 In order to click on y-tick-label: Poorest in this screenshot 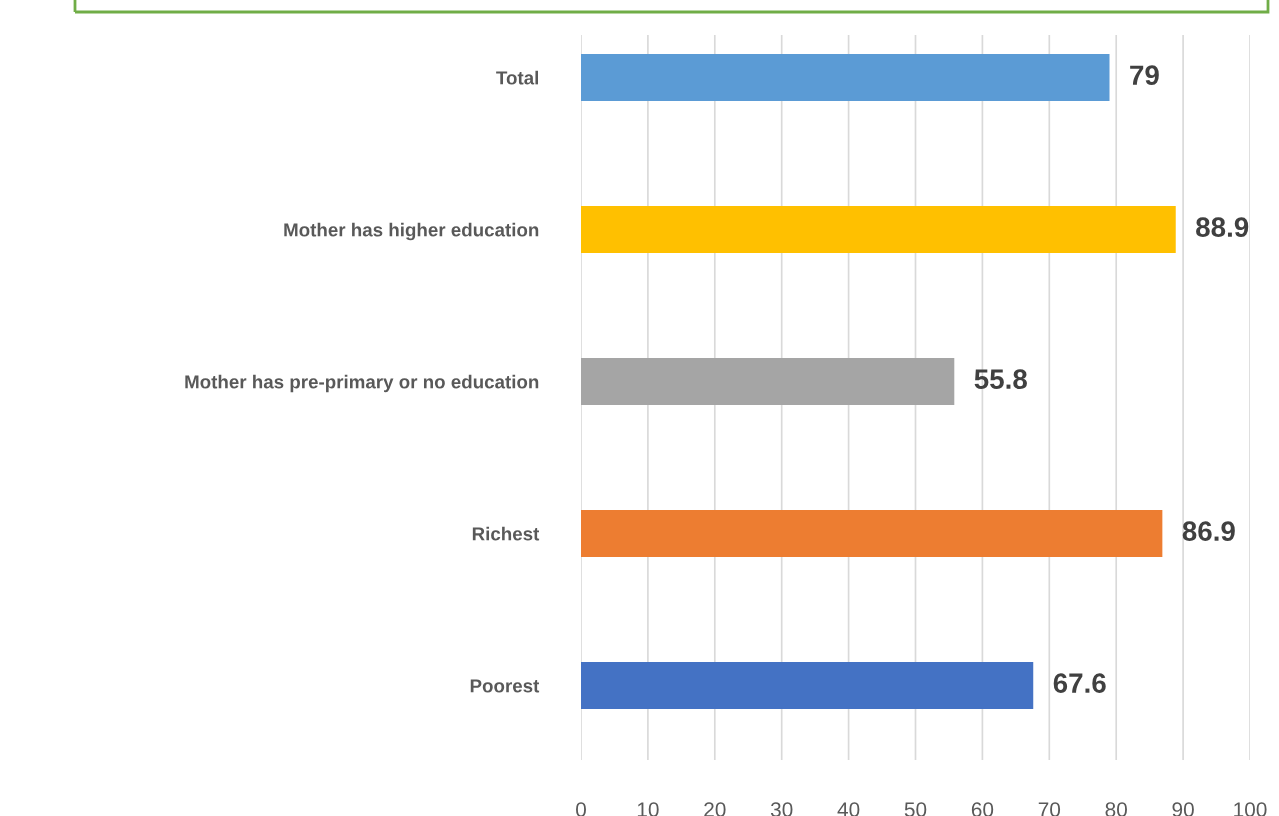, I will do `click(505, 686)`.